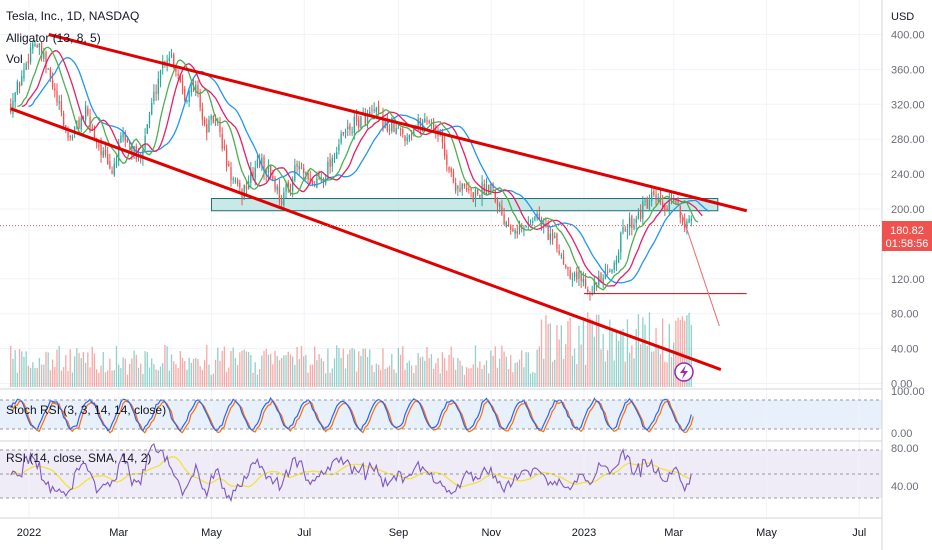 The width and height of the screenshot is (932, 550). I want to click on alligator-legend: Alligator (13, 8, 5), so click(53, 38).